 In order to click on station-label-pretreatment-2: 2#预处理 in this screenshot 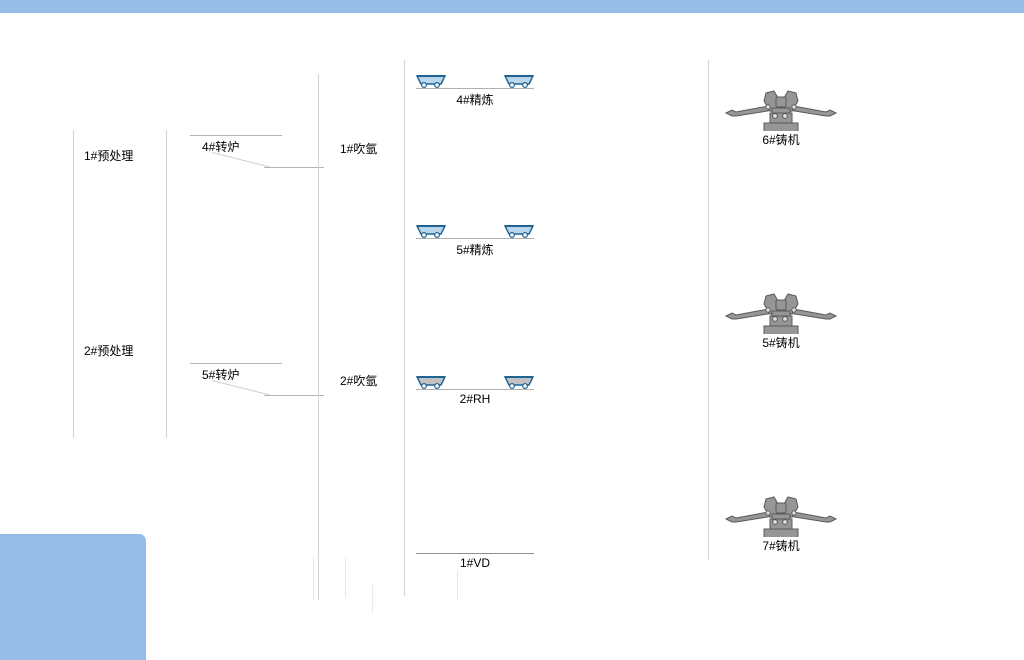, I will do `click(109, 351)`.